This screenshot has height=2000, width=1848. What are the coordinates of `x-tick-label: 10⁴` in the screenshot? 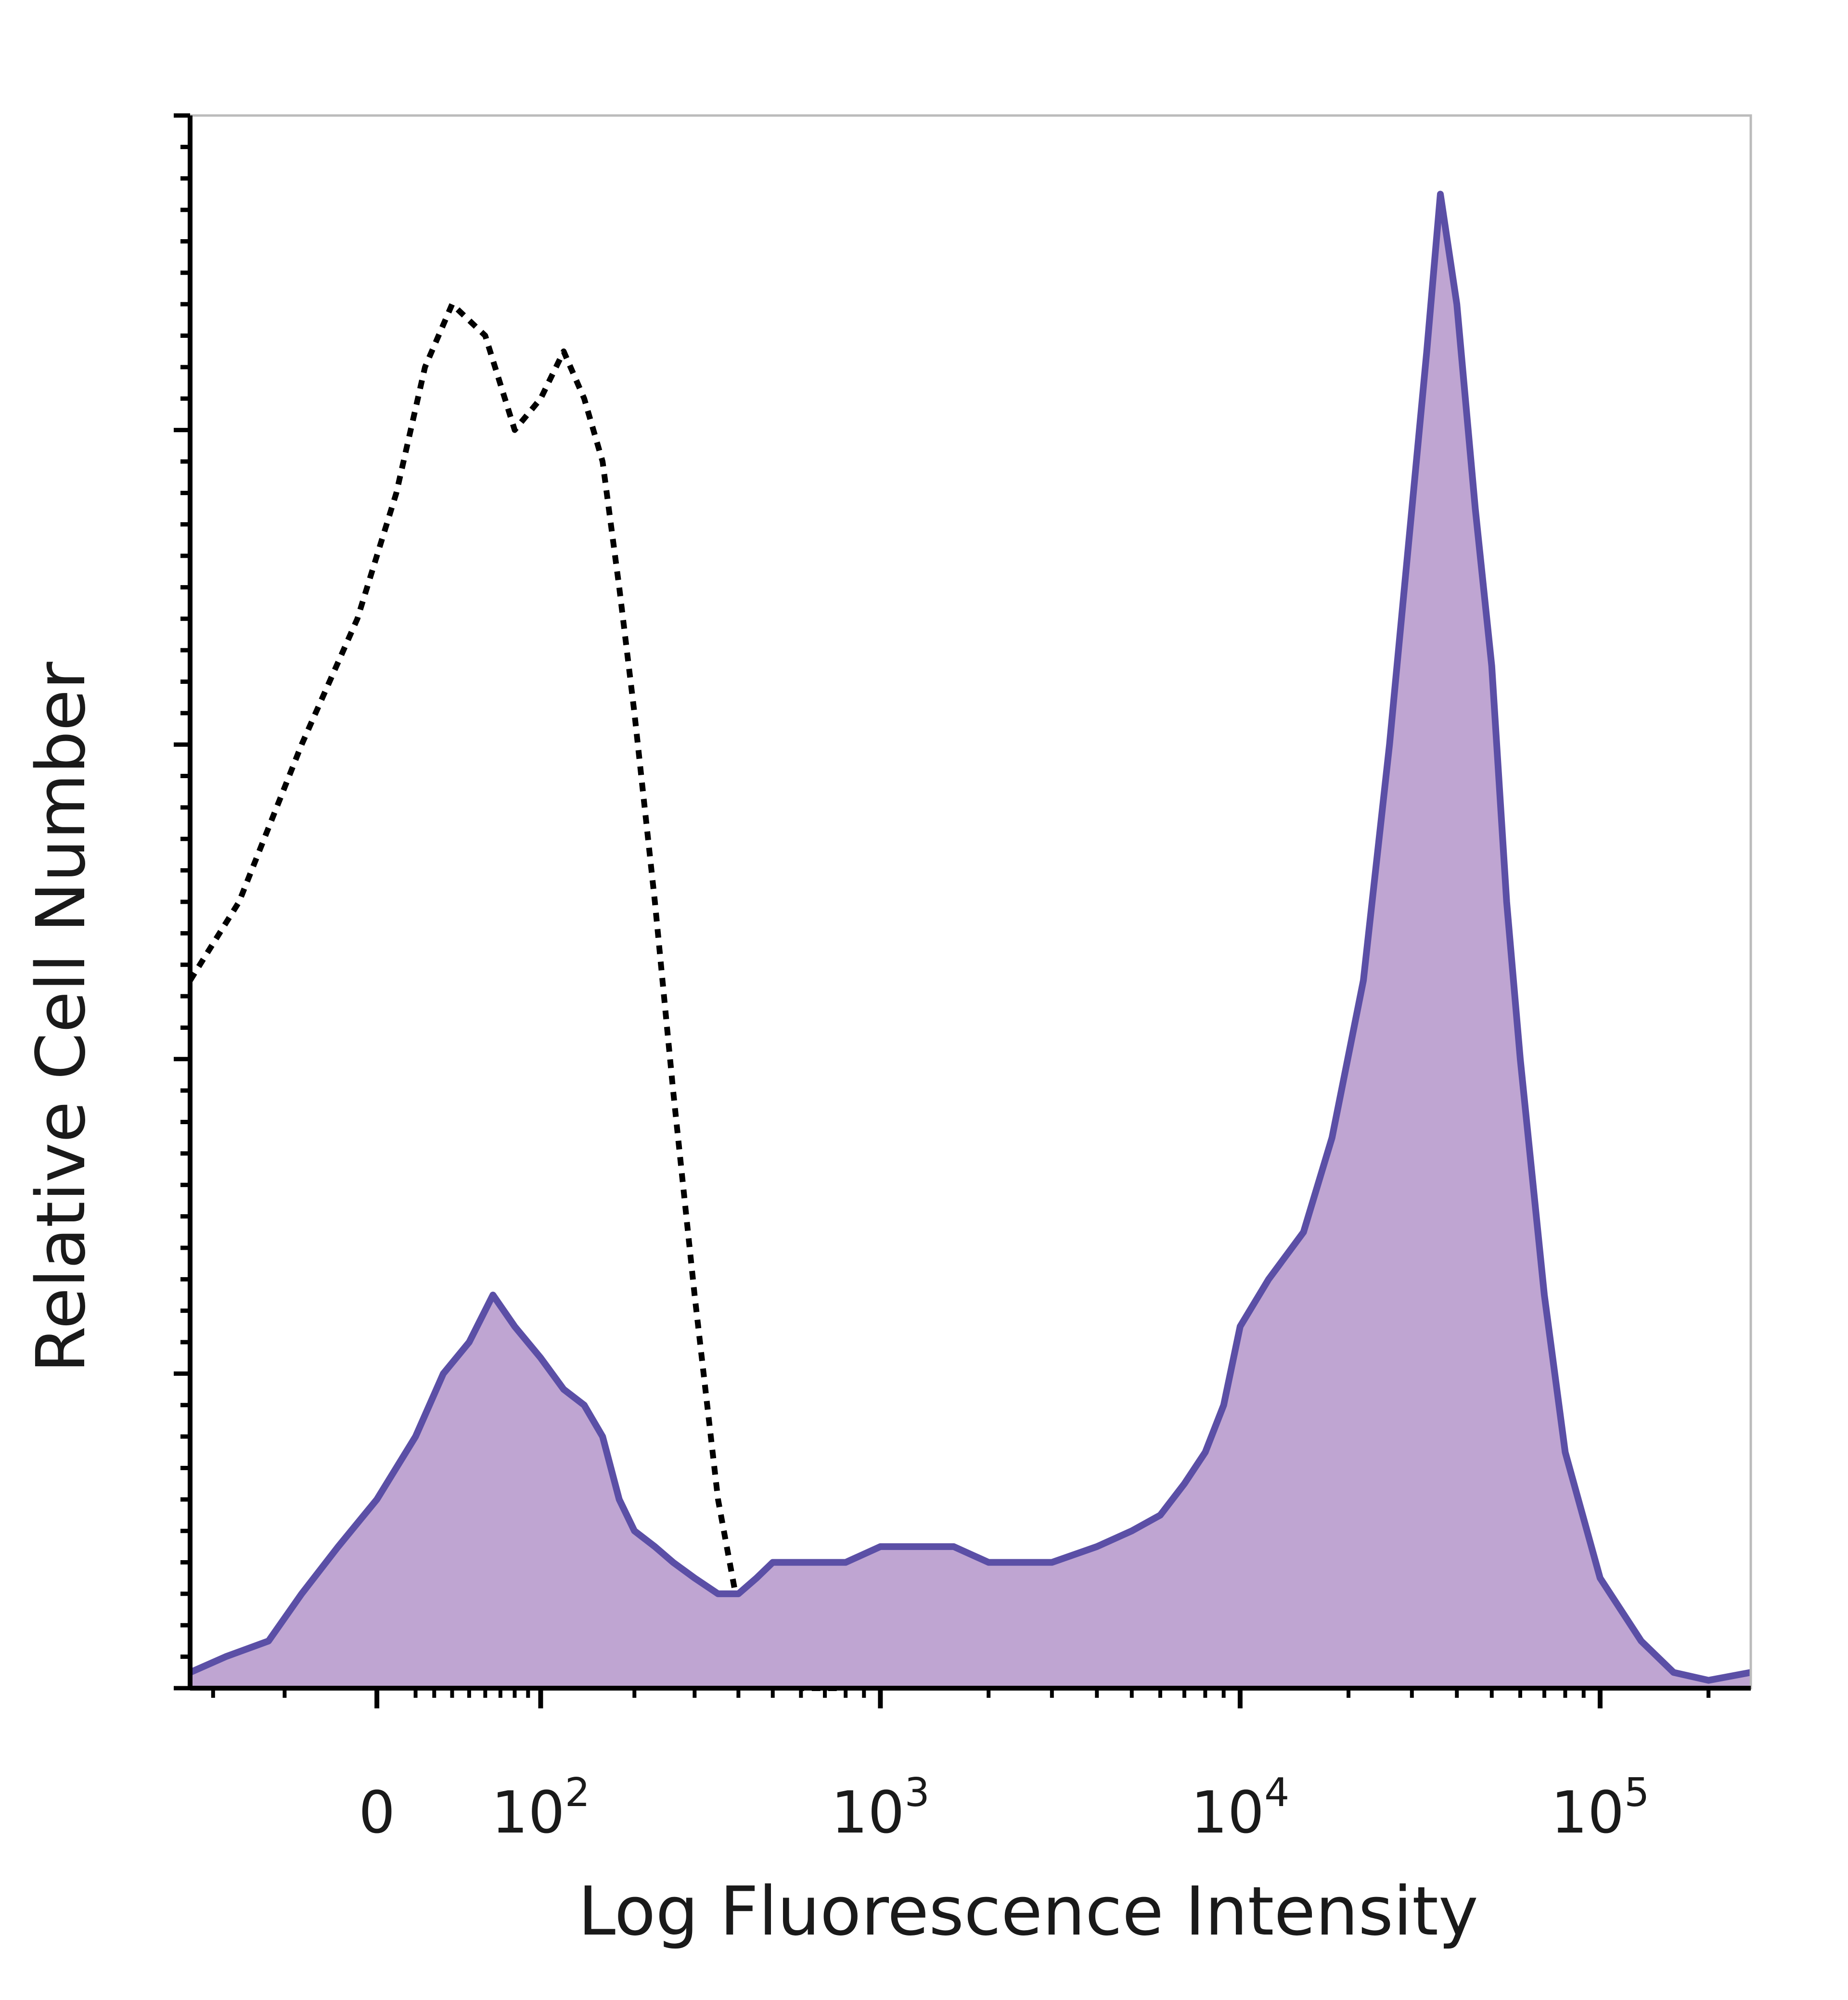 It's located at (1240, 1808).